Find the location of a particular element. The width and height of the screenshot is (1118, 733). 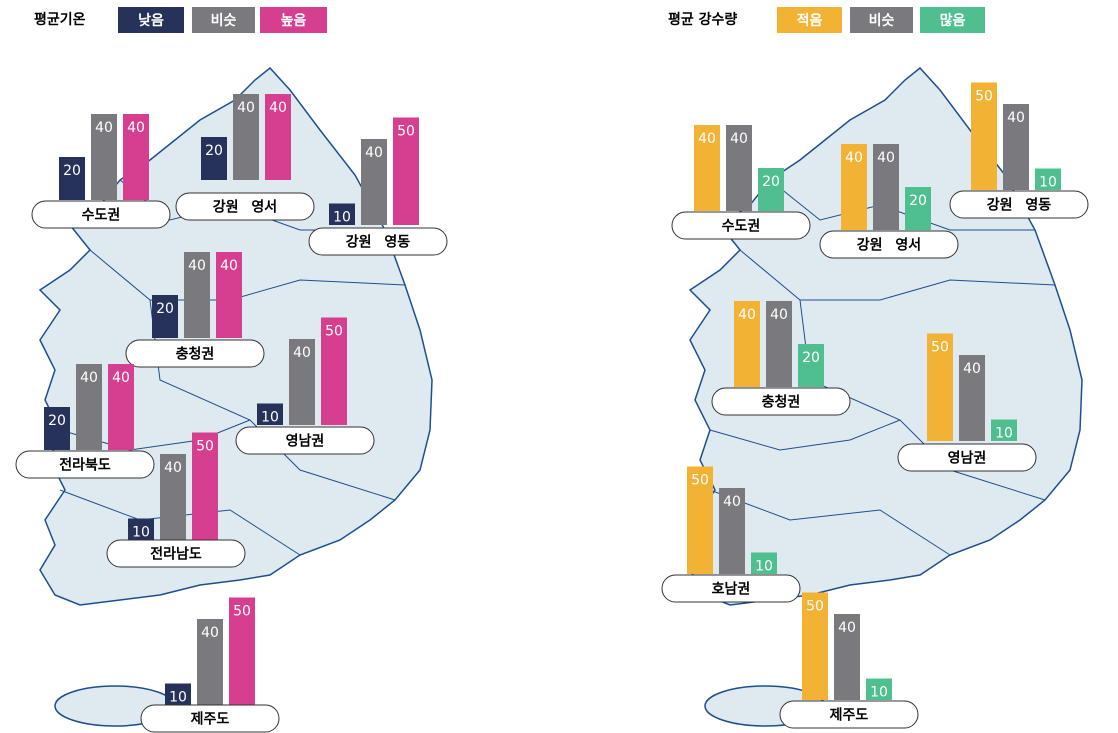

legend-title: 평균기온 is located at coordinates (60, 19).